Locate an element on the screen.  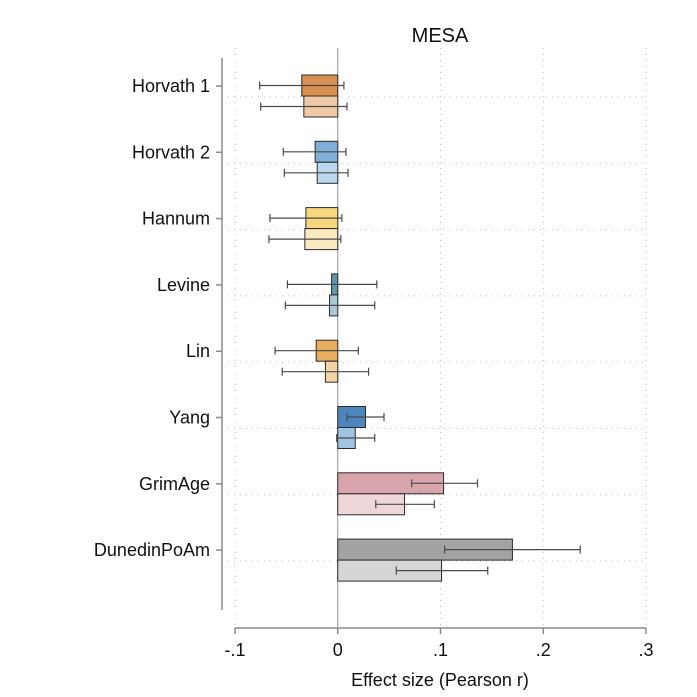
y-tick-label: Hannum is located at coordinates (176, 219).